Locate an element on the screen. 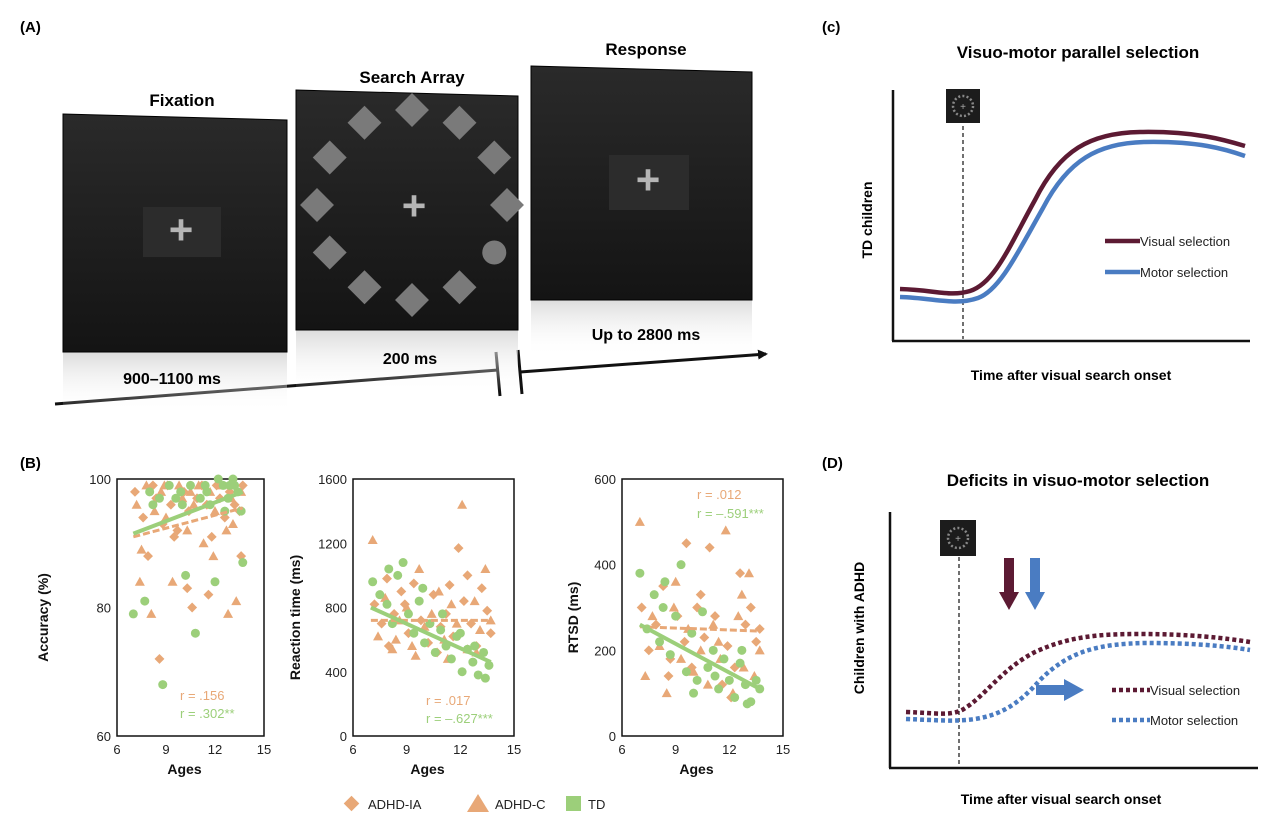 The width and height of the screenshot is (1268, 830). y-tick-label: 0 is located at coordinates (612, 736).